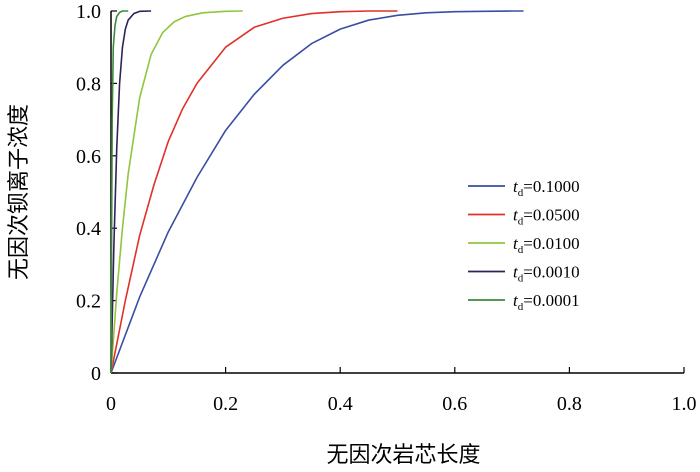  Describe the element at coordinates (19, 192) in the screenshot. I see `y-axis-title: 无因次钡离子浓度` at that location.